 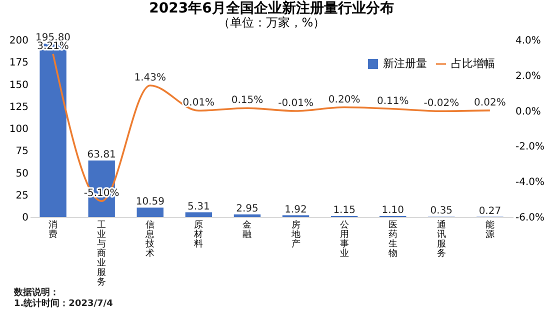 I want to click on data-label: 2.95, so click(x=247, y=208).